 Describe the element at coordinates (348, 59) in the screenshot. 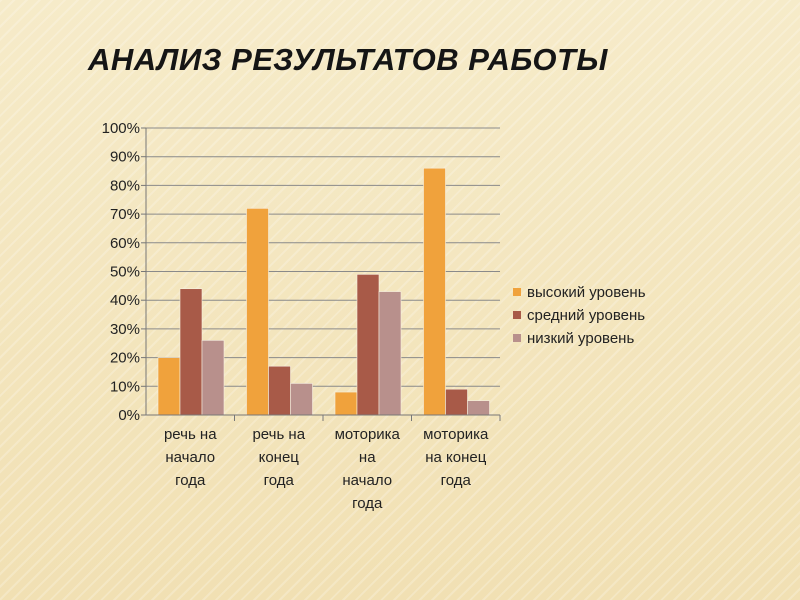

I see `slide-title: АНАЛИЗ РЕЗУЛЬТАТОВ РАБОТЫ` at that location.